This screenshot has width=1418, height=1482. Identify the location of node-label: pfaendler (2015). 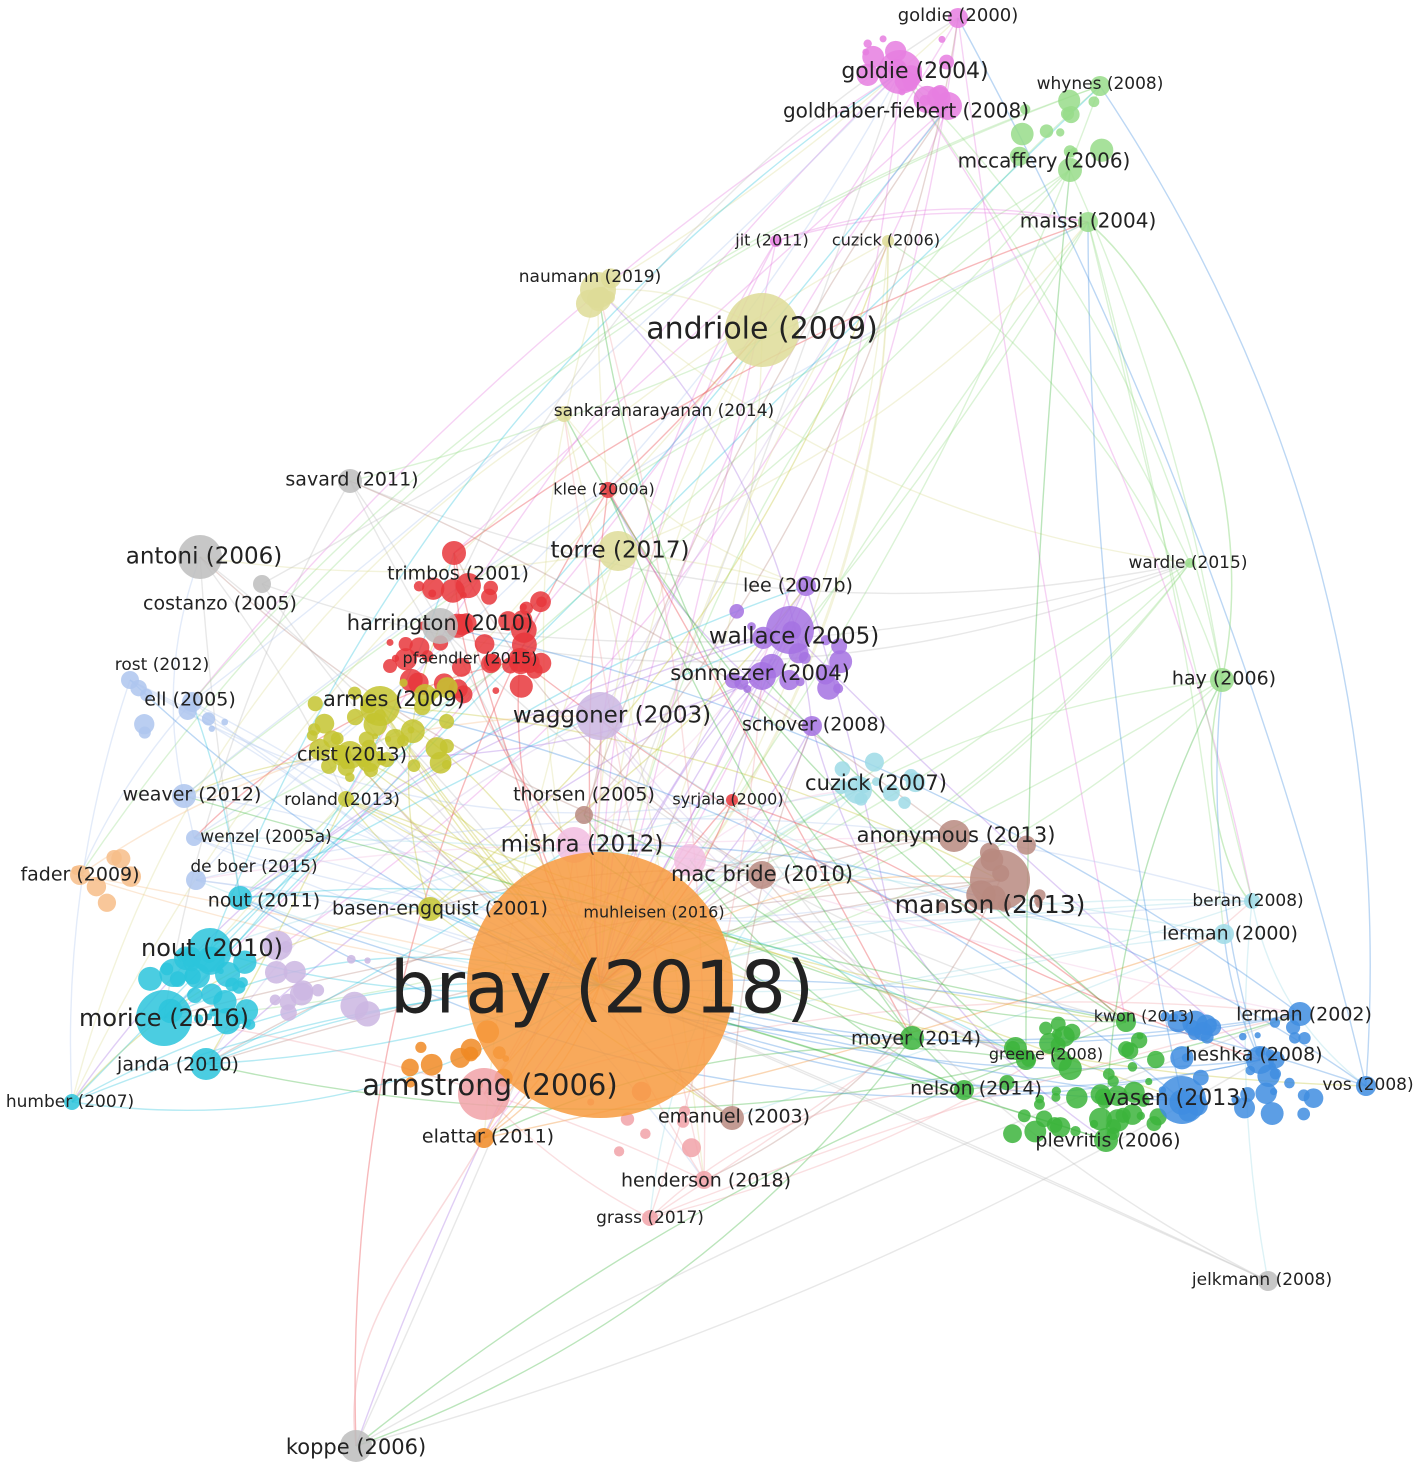
(470, 658).